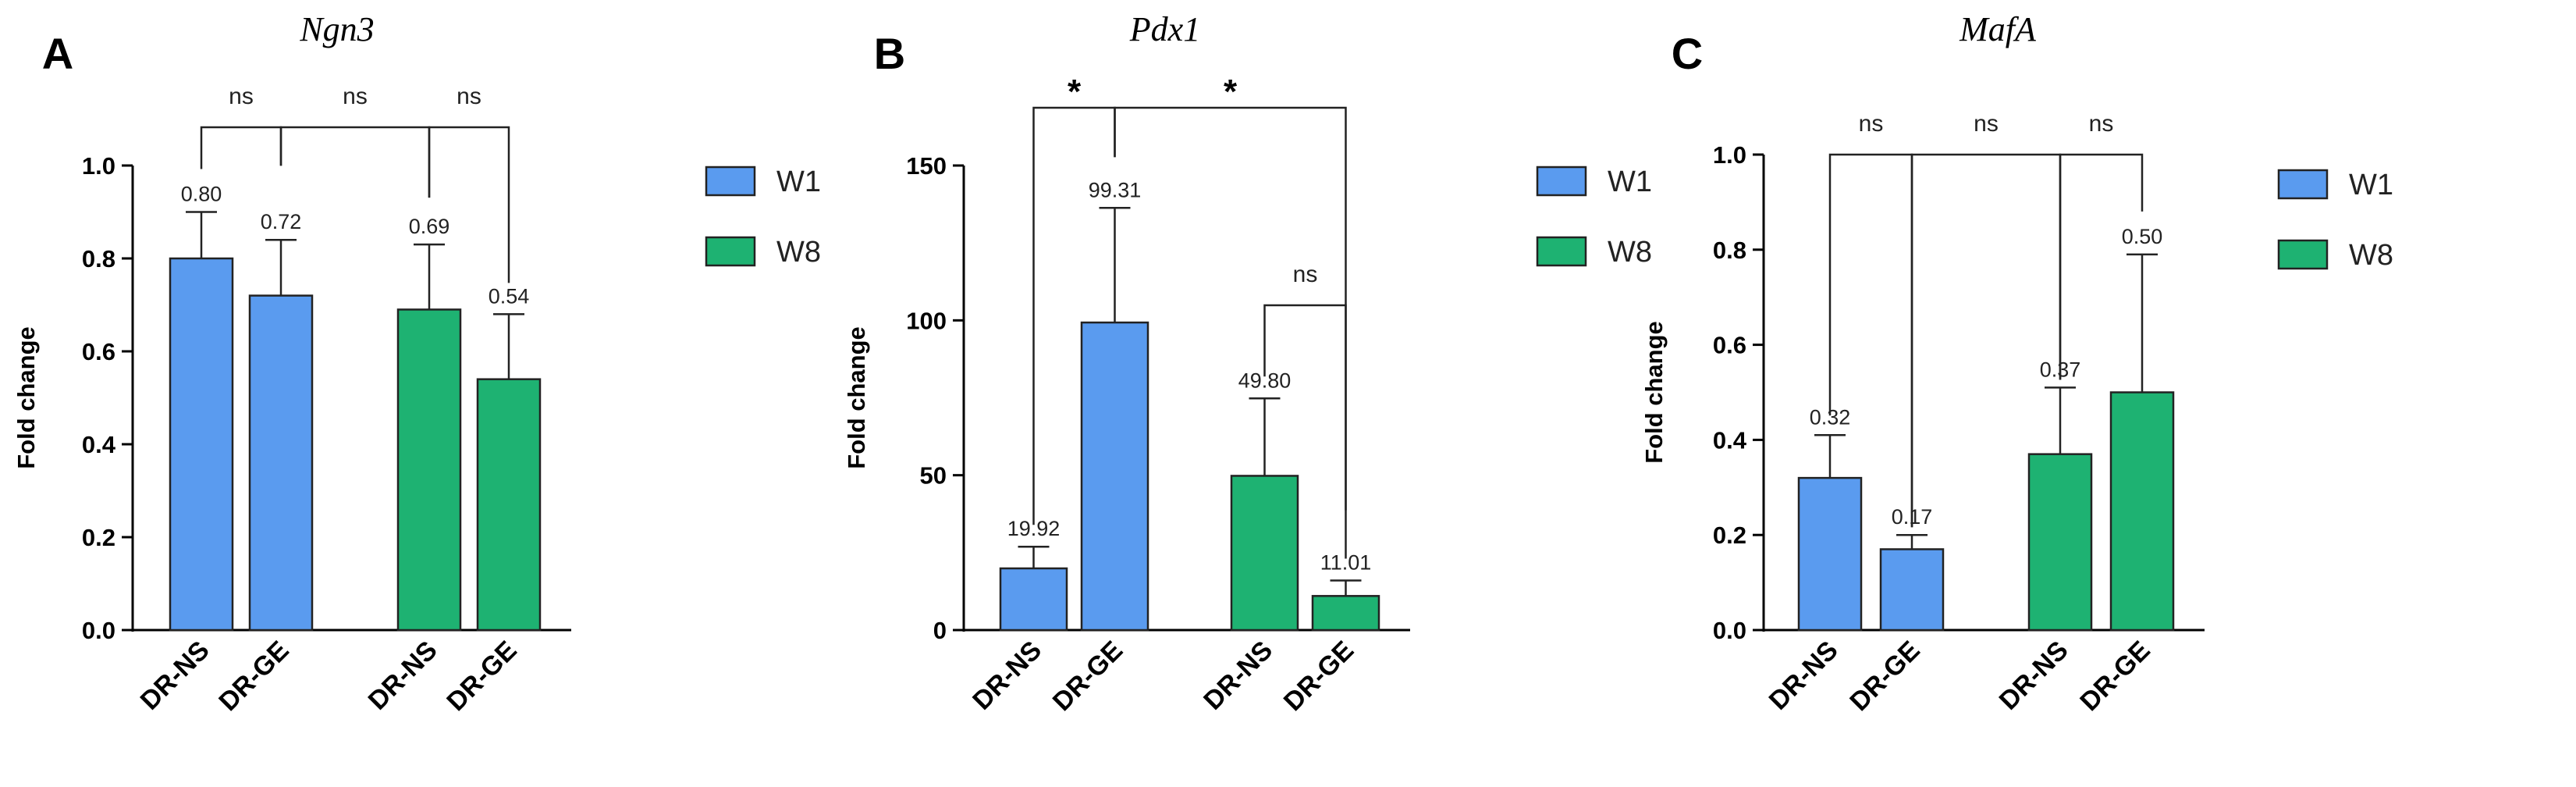 The height and width of the screenshot is (787, 2576). Describe the element at coordinates (926, 320) in the screenshot. I see `y-tick-label: 100` at that location.